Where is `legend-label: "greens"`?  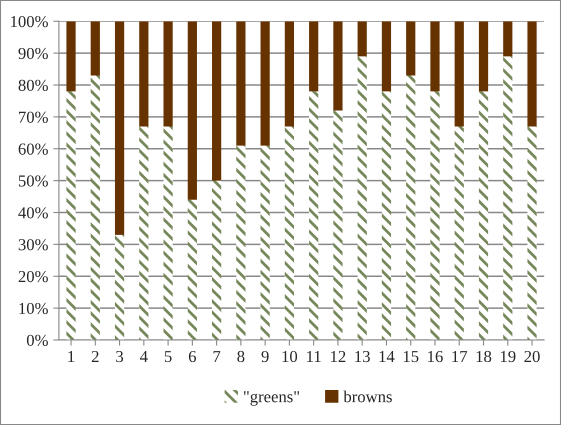
legend-label: "greens" is located at coordinates (272, 398).